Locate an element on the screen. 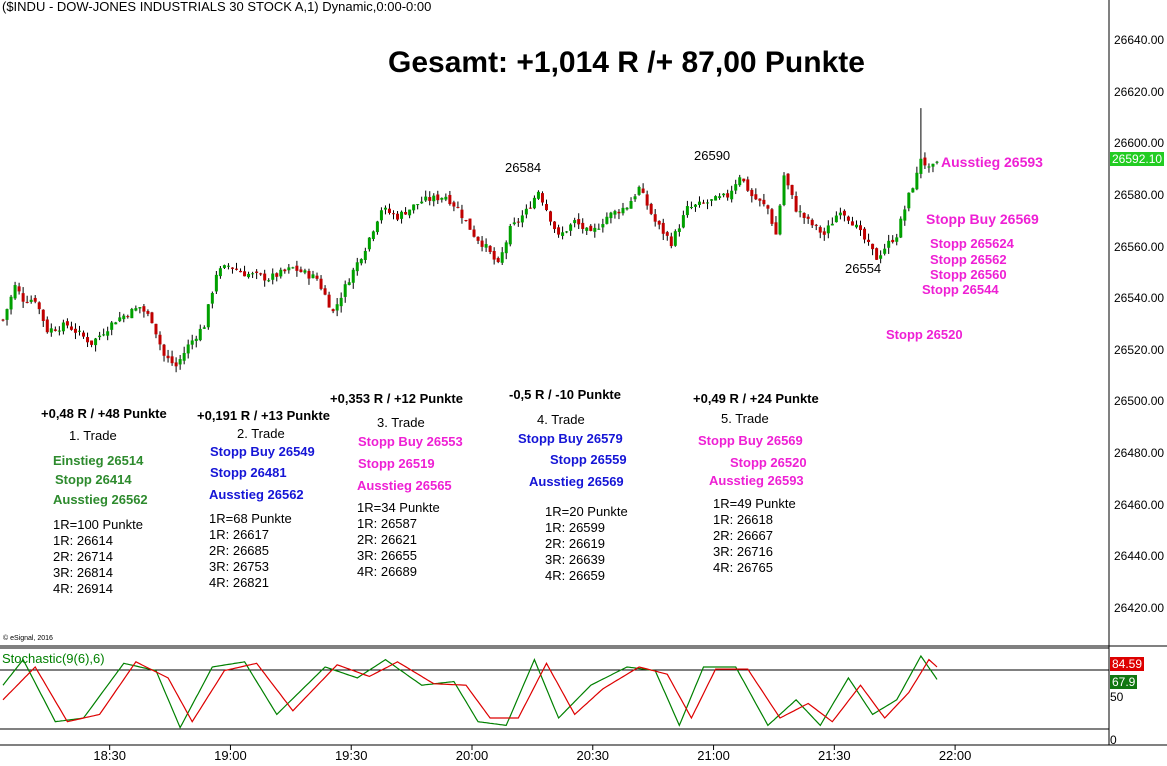  trade-4-target-1: 1R: 26599 is located at coordinates (575, 527).